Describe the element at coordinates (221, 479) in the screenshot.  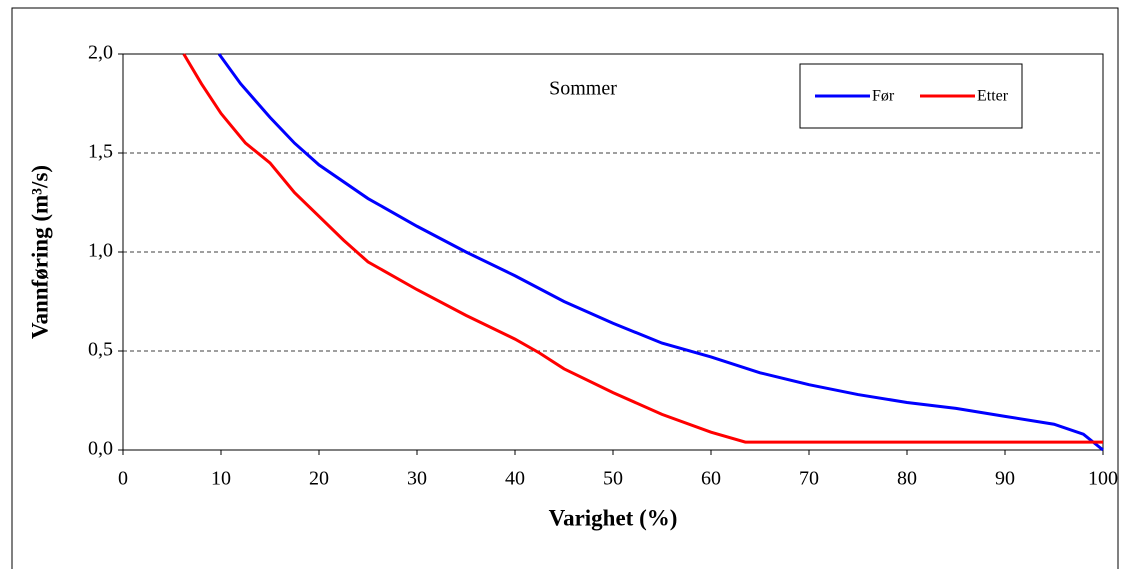
I see `x-tick-label: 10` at that location.